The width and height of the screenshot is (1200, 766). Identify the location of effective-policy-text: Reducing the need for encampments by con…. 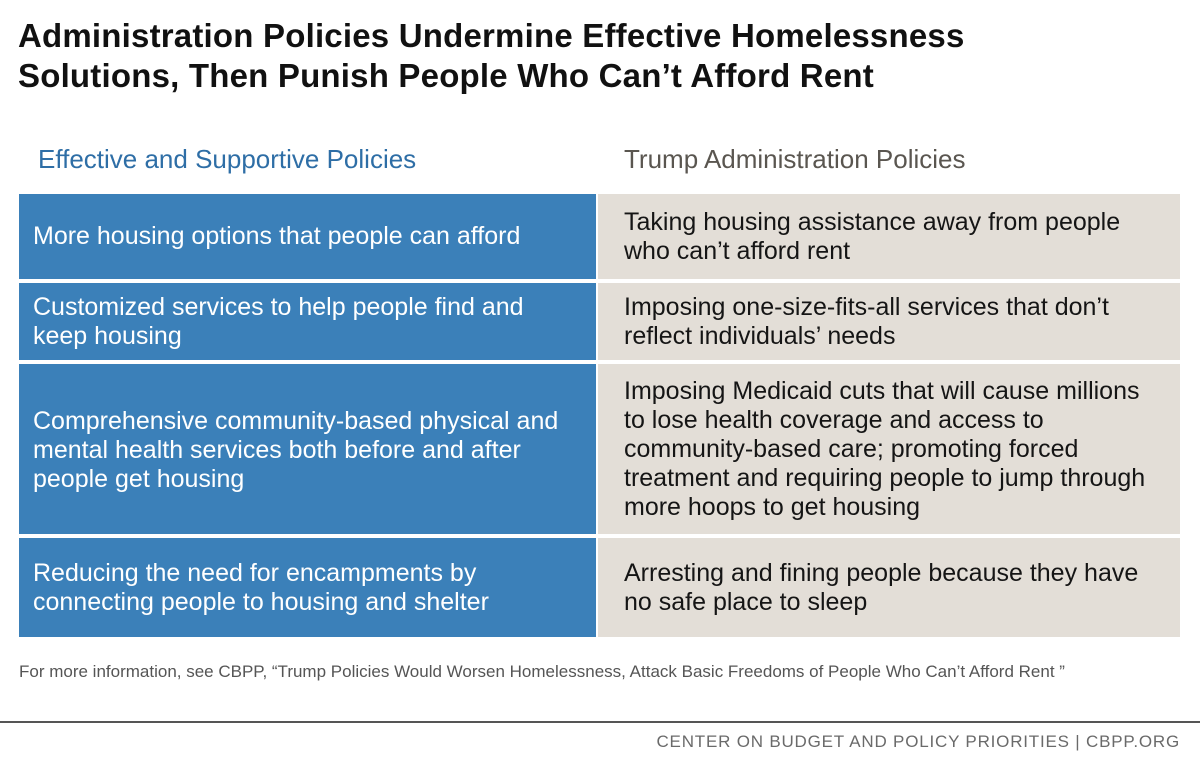
(261, 587).